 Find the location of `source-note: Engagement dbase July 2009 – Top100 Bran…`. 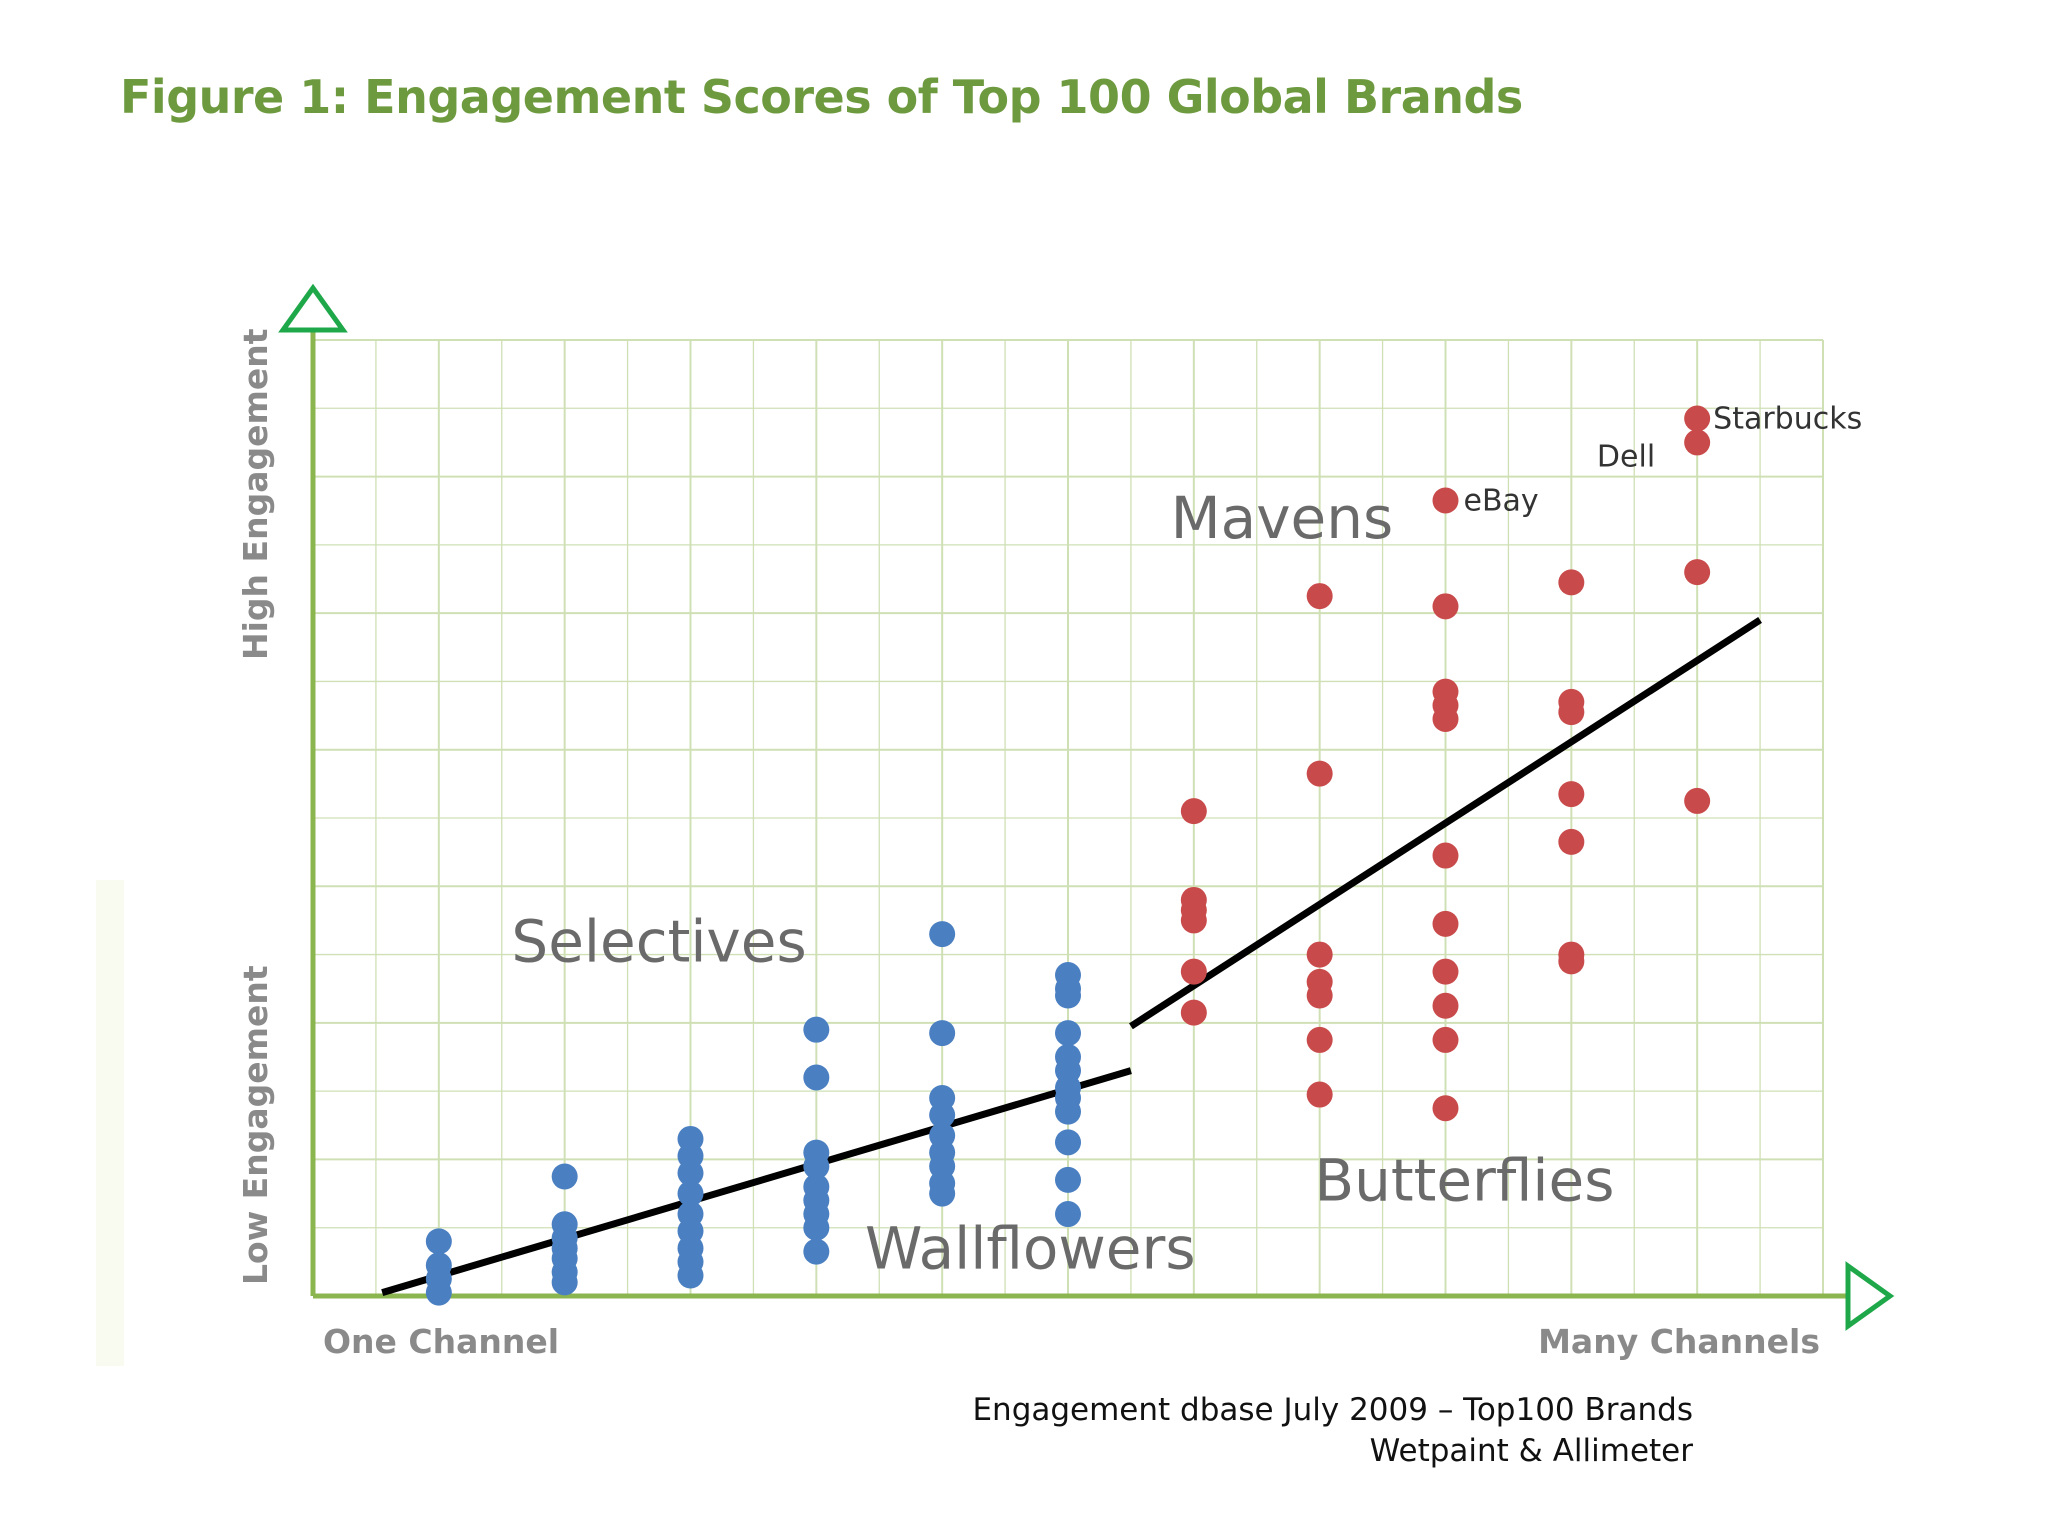

source-note: Engagement dbase July 2009 – Top100 Bran… is located at coordinates (1332, 1431).